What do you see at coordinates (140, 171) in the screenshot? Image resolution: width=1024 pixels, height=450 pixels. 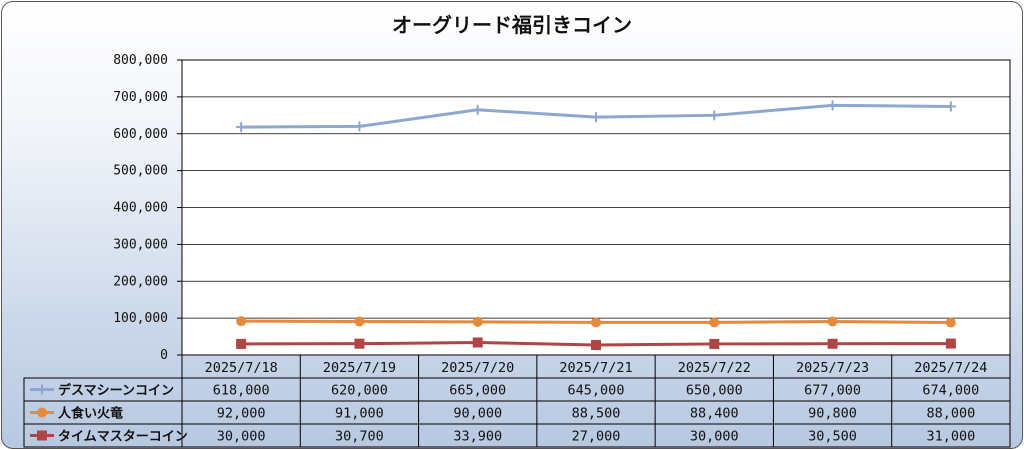 I see `y-tick-label: 500,000` at bounding box center [140, 171].